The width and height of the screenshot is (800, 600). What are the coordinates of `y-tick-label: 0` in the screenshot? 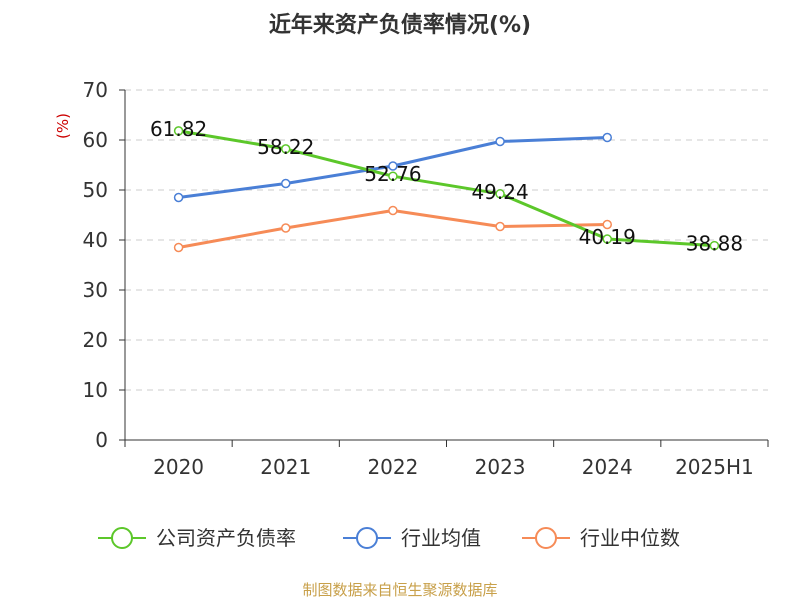 It's located at (101, 440).